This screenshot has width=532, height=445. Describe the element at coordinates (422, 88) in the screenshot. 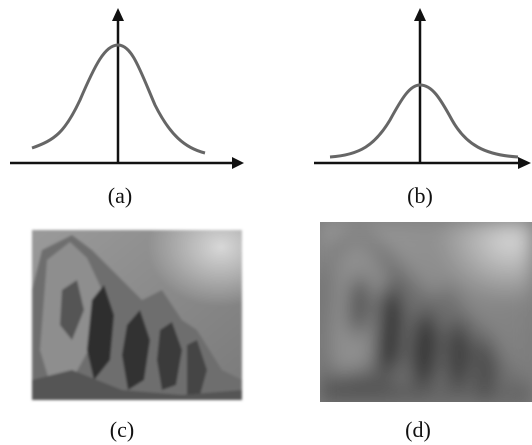

I see `curve-b` at that location.